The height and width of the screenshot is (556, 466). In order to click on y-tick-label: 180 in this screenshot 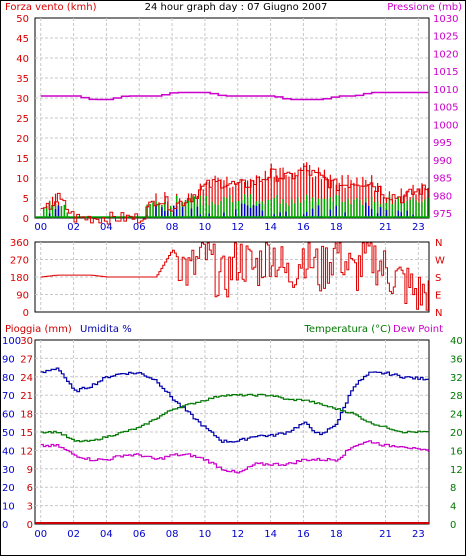, I will do `click(19, 278)`.